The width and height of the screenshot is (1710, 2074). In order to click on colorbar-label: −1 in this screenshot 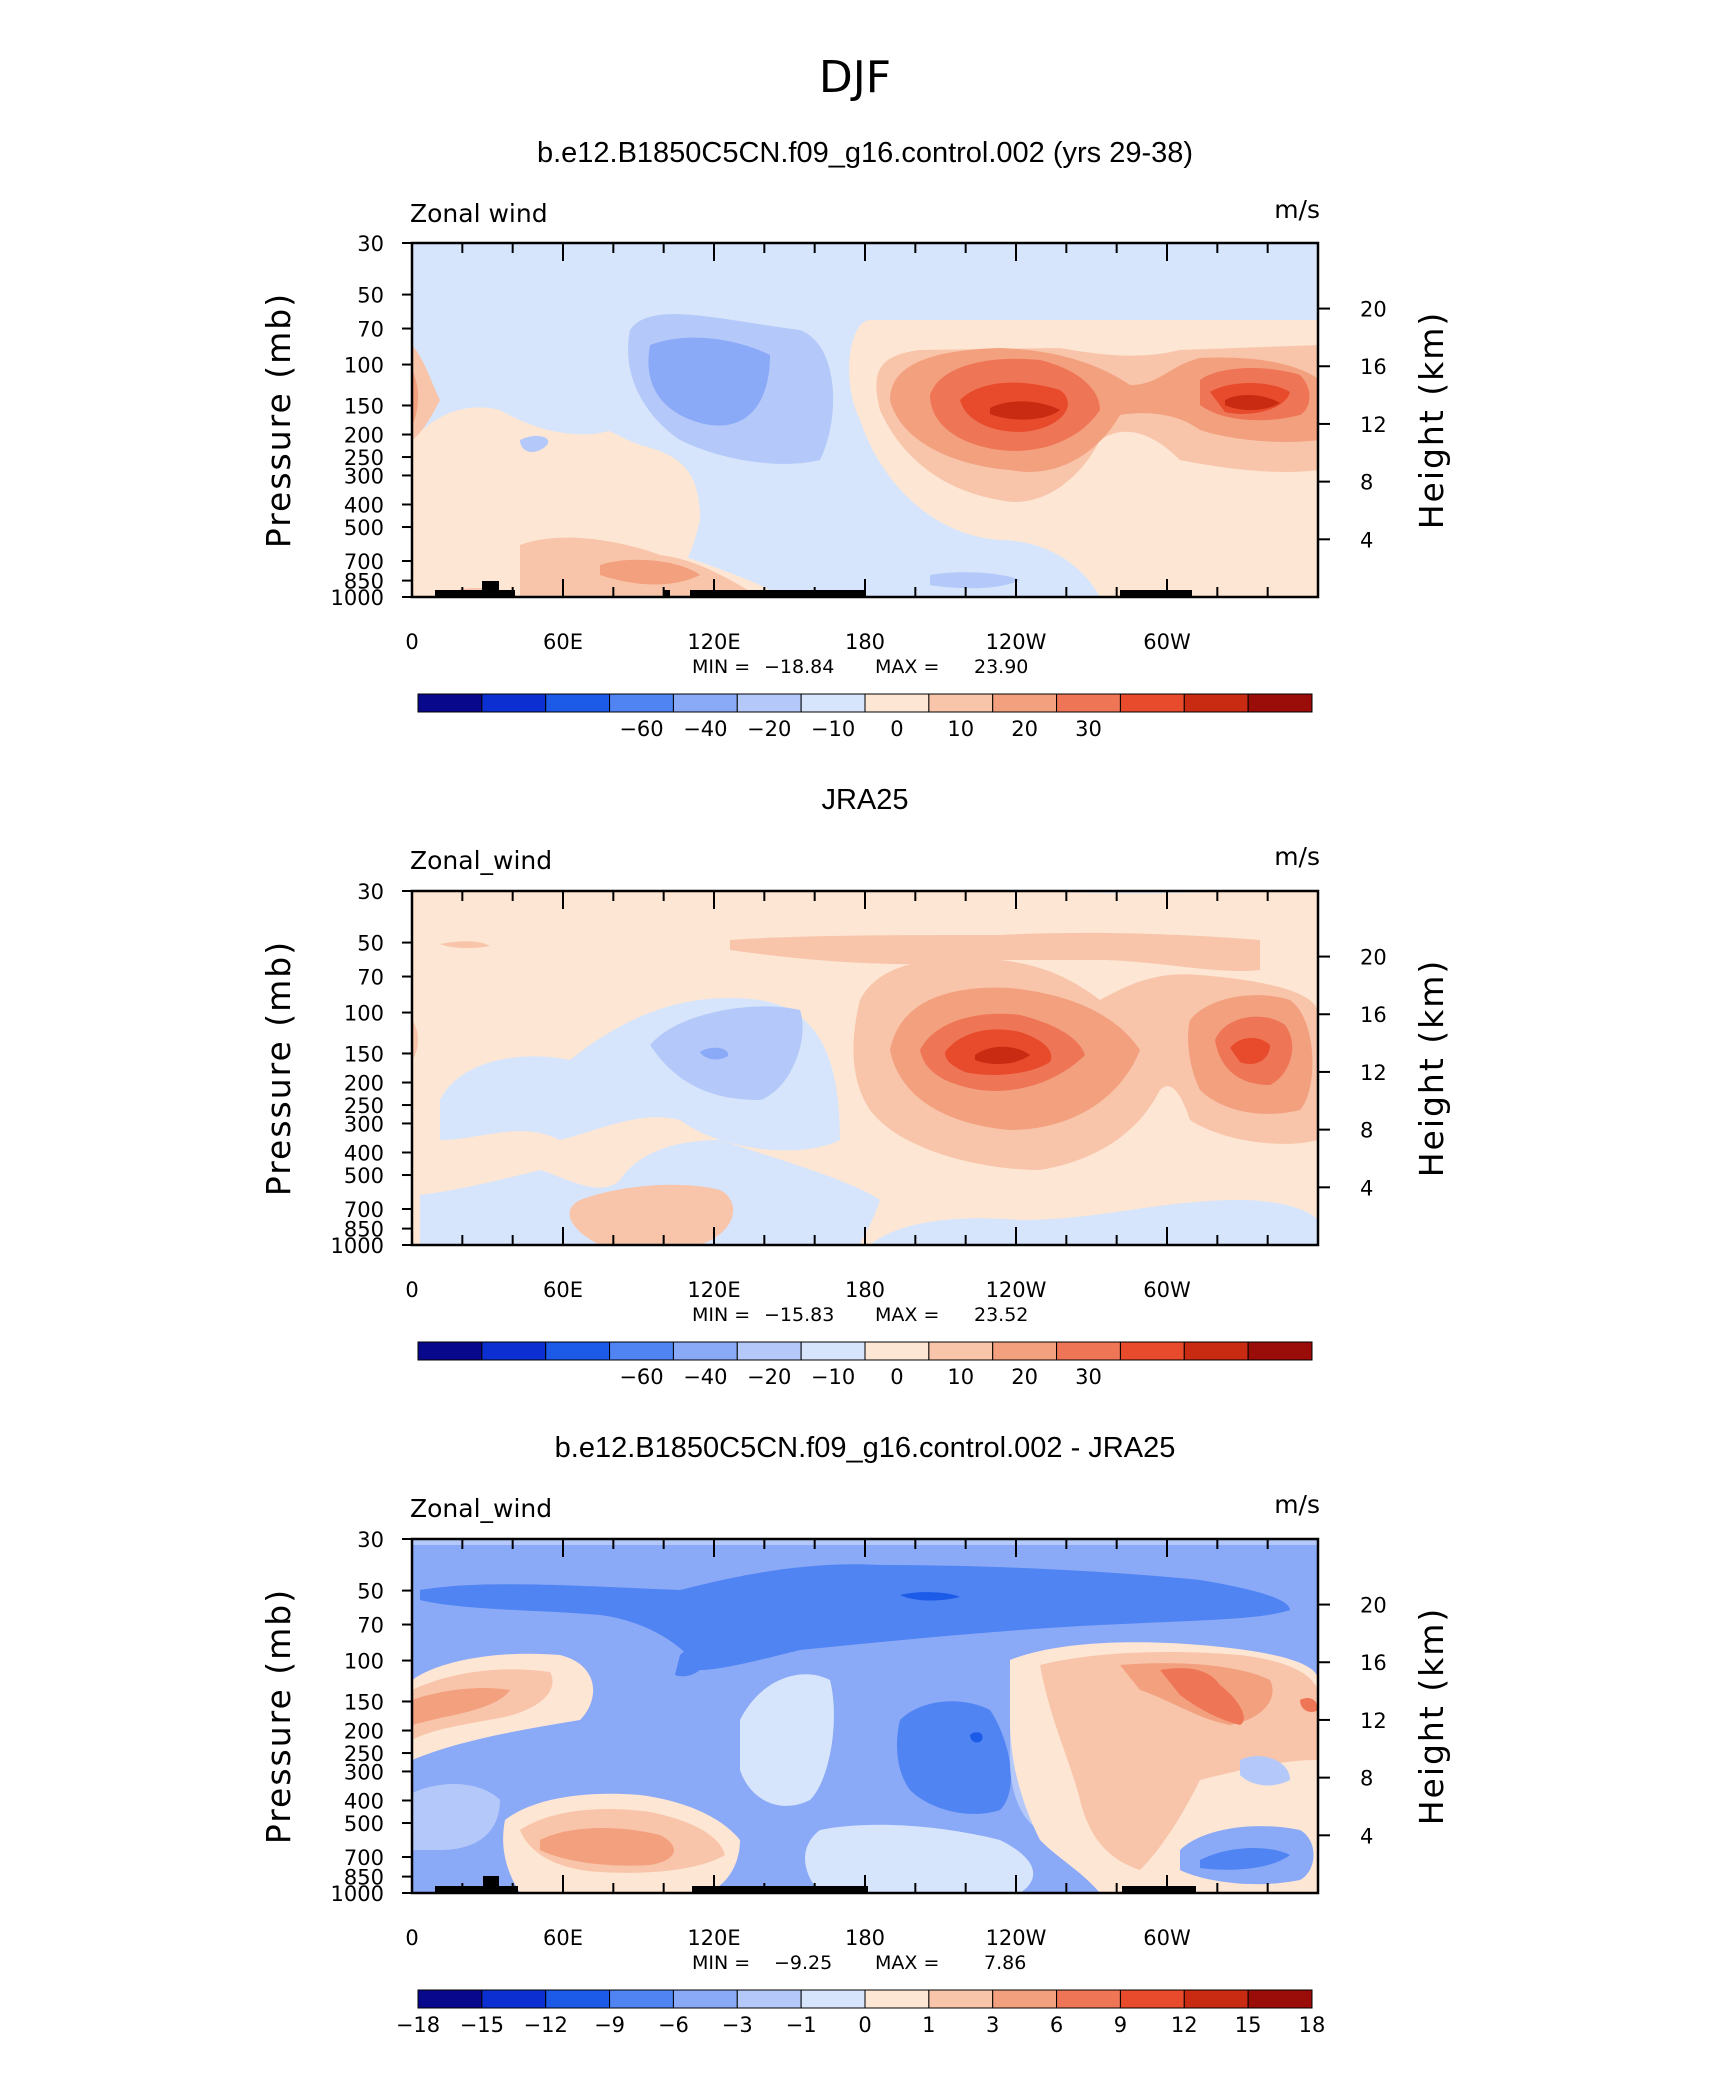, I will do `click(801, 2025)`.